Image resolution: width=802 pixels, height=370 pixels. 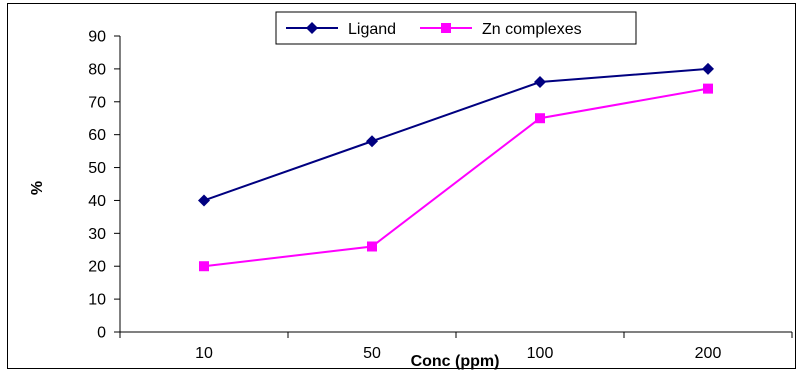 I want to click on y-tick-label: 60, so click(x=97, y=135).